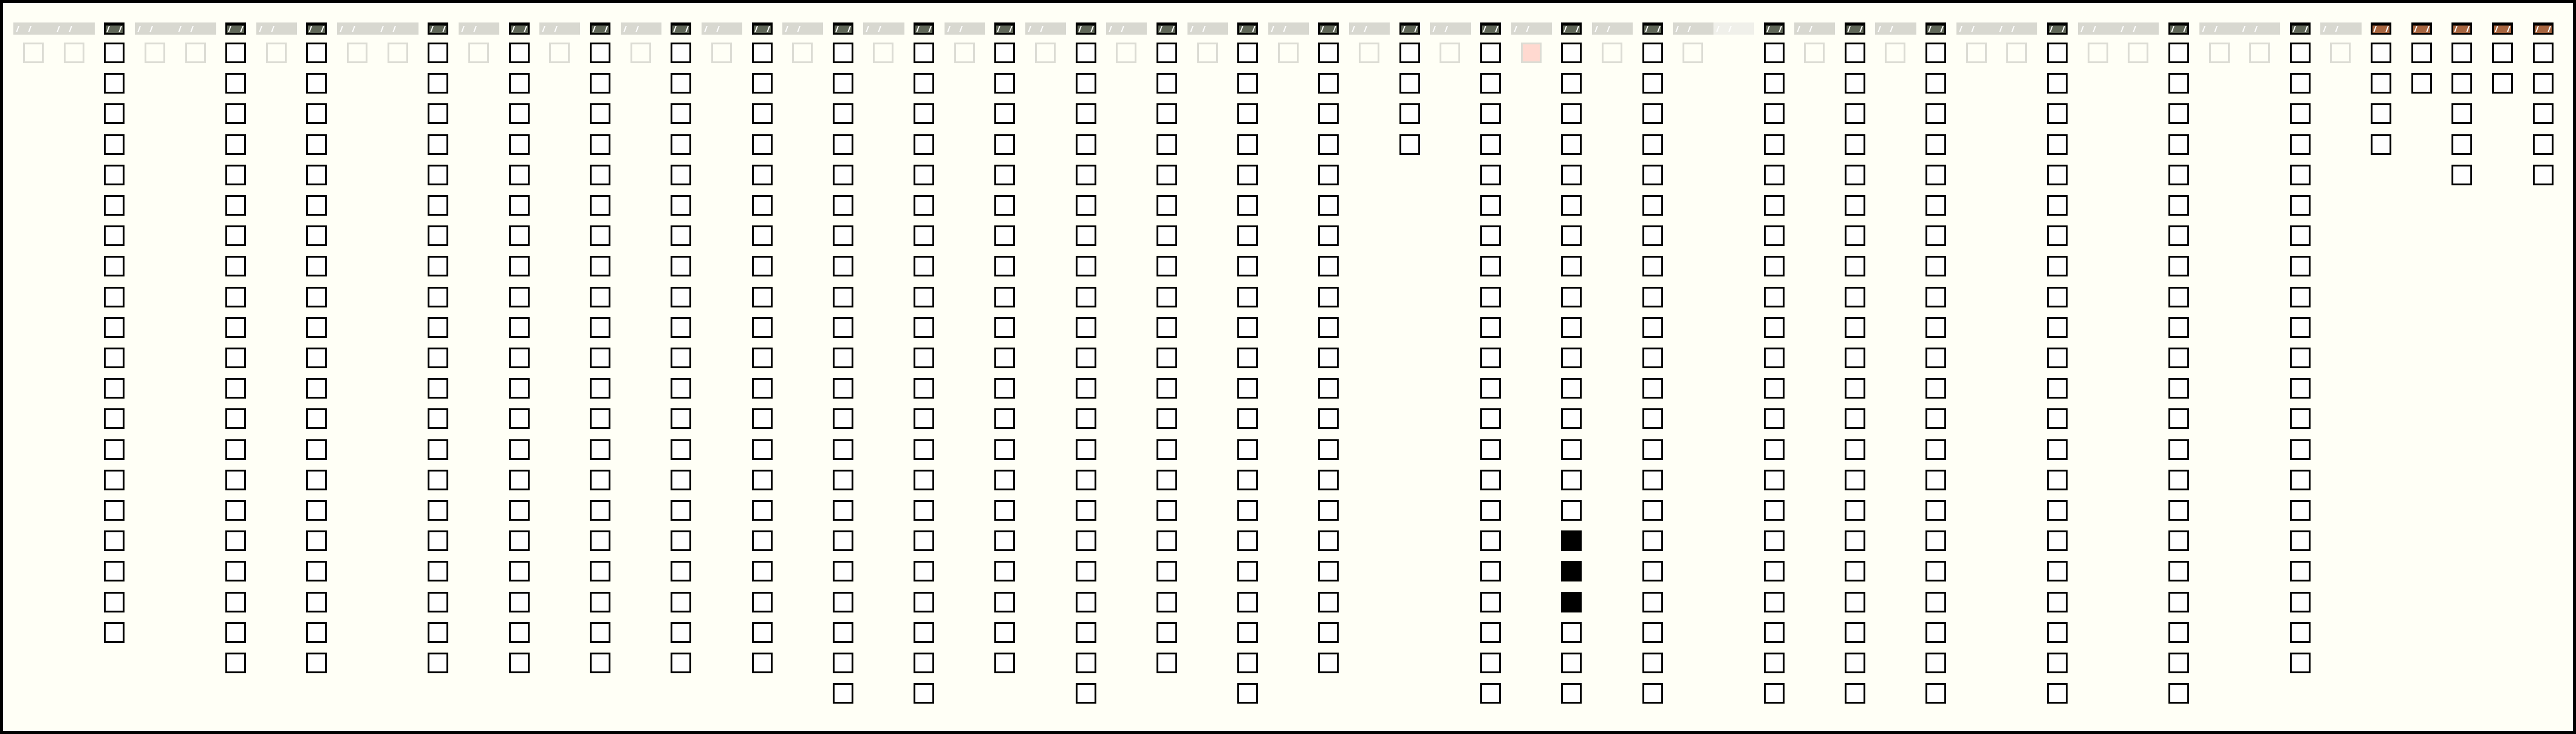 Image resolution: width=2576 pixels, height=734 pixels. What do you see at coordinates (924, 328) in the screenshot?
I see `checkbox-cell-c22-r9` at bounding box center [924, 328].